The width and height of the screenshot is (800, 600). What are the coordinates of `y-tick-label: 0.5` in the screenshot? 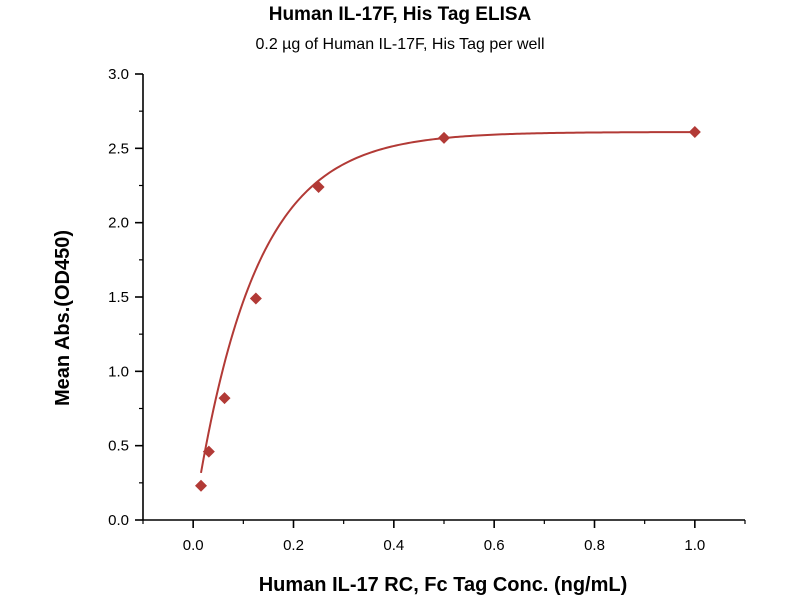 It's located at (118, 446).